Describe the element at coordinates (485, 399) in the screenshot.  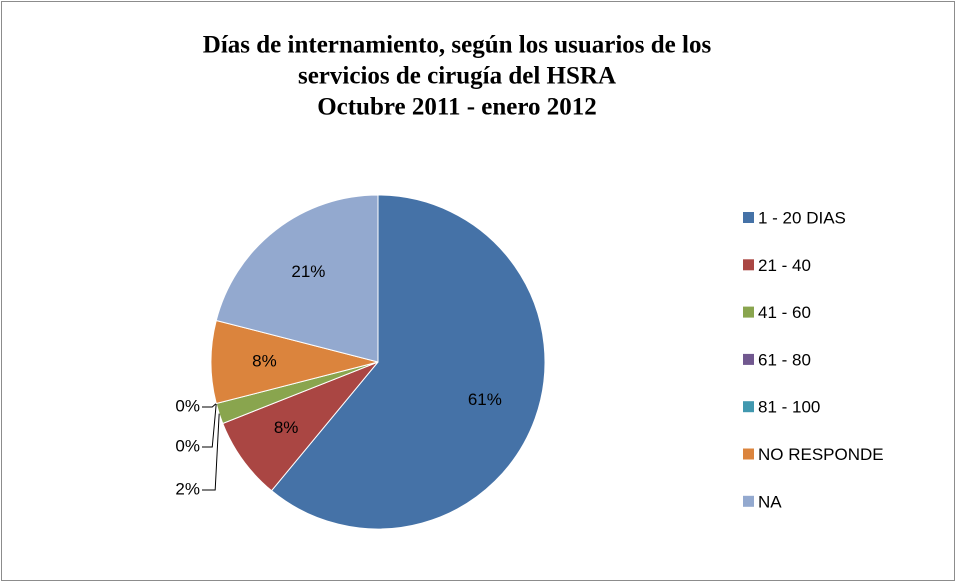
I see `data-label: 61%` at that location.